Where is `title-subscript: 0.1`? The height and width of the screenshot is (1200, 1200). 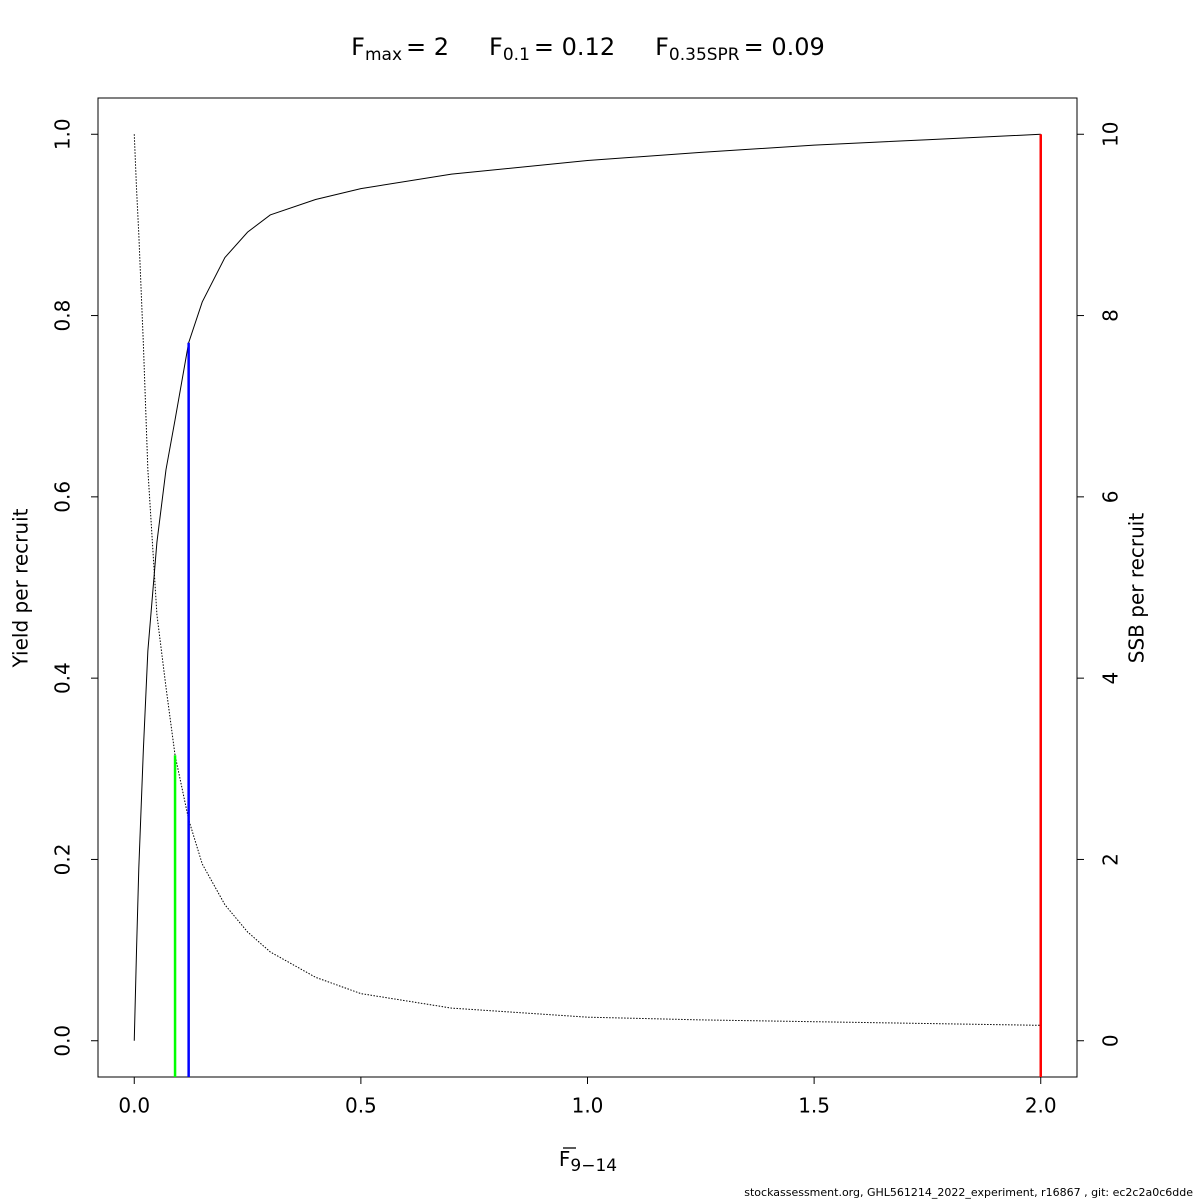 title-subscript: 0.1 is located at coordinates (516, 55).